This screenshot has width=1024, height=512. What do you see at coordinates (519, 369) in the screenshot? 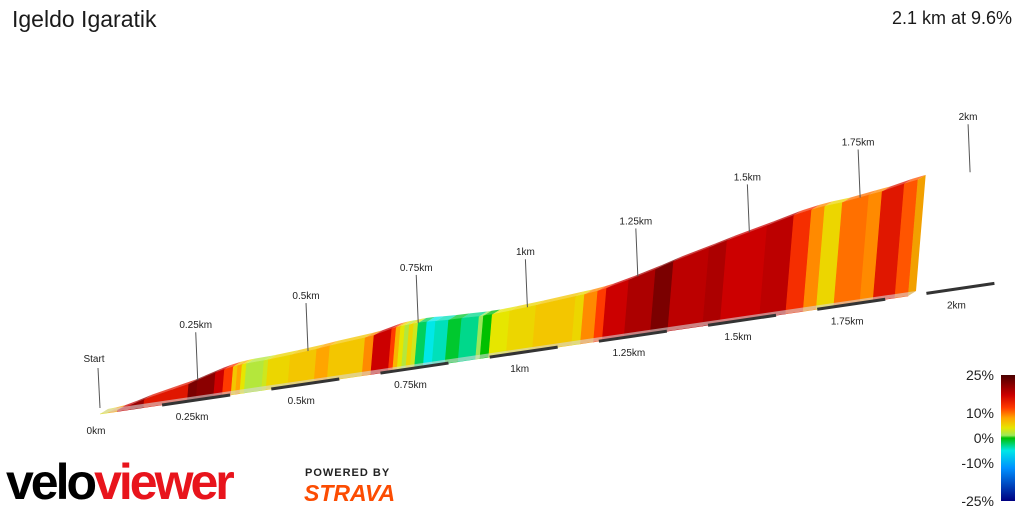
I see `axis-tick-label: 1km` at bounding box center [519, 369].